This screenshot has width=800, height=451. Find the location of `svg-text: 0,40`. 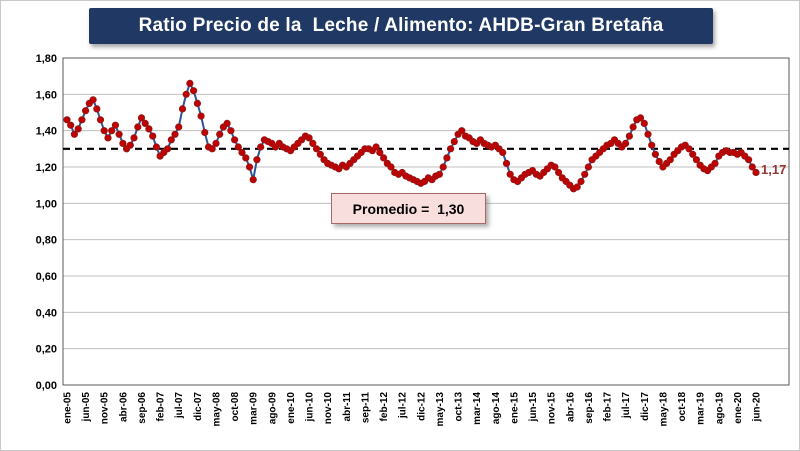

svg-text: 0,40 is located at coordinates (46, 313).